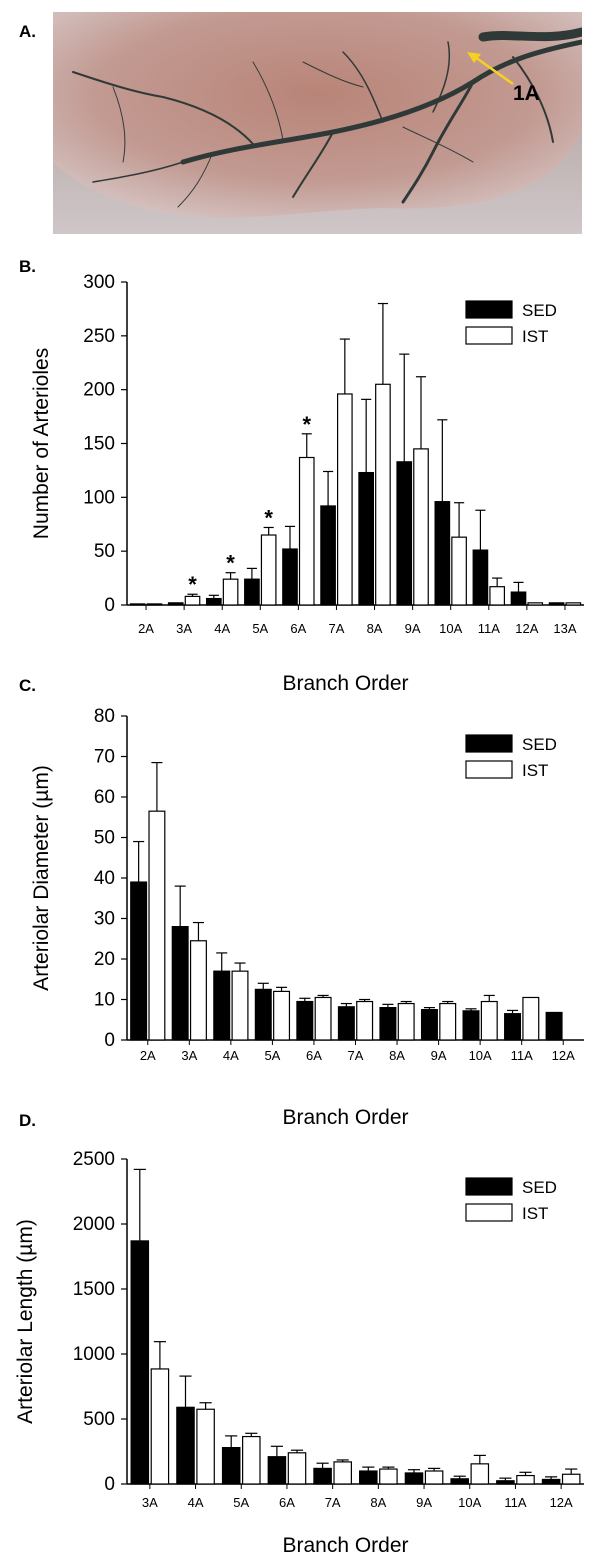  I want to click on y-axis-label: Arteriolar Diameter (µm), so click(41, 878).